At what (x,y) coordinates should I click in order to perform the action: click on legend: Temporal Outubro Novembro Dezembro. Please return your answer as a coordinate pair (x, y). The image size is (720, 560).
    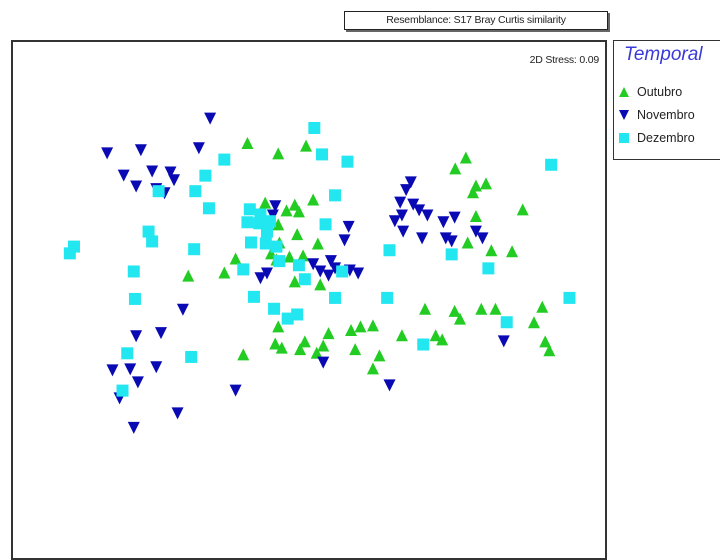
    Looking at the image, I should click on (666, 100).